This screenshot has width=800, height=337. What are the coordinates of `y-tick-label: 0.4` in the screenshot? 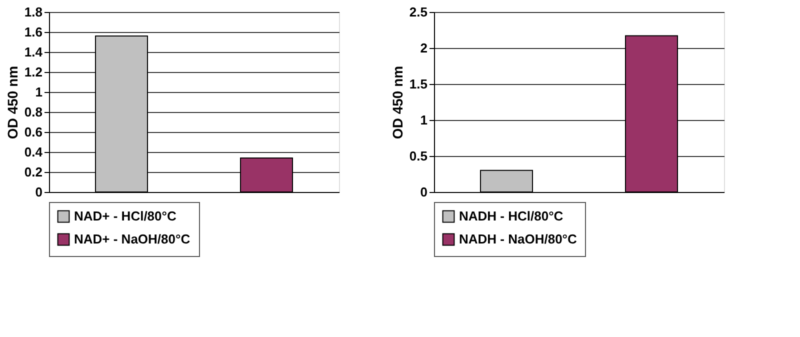 It's located at (34, 152).